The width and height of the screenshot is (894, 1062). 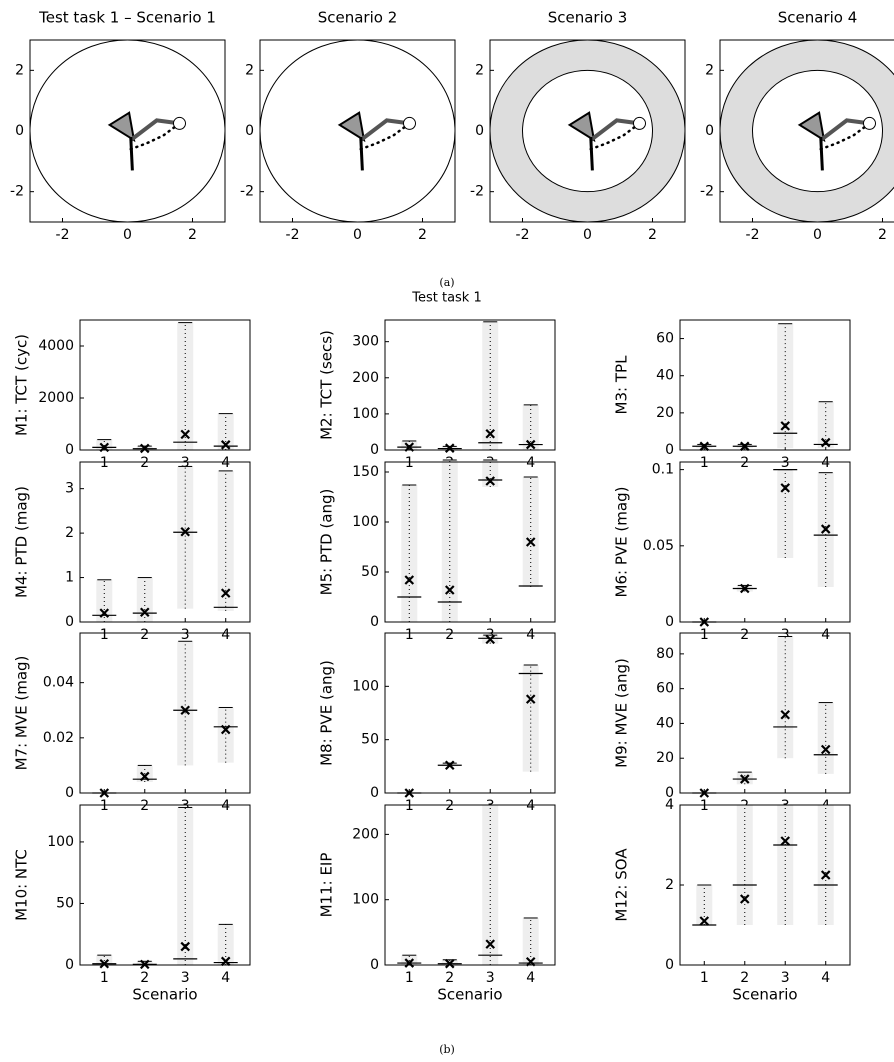 What do you see at coordinates (179, 123) in the screenshot?
I see `end-effector` at bounding box center [179, 123].